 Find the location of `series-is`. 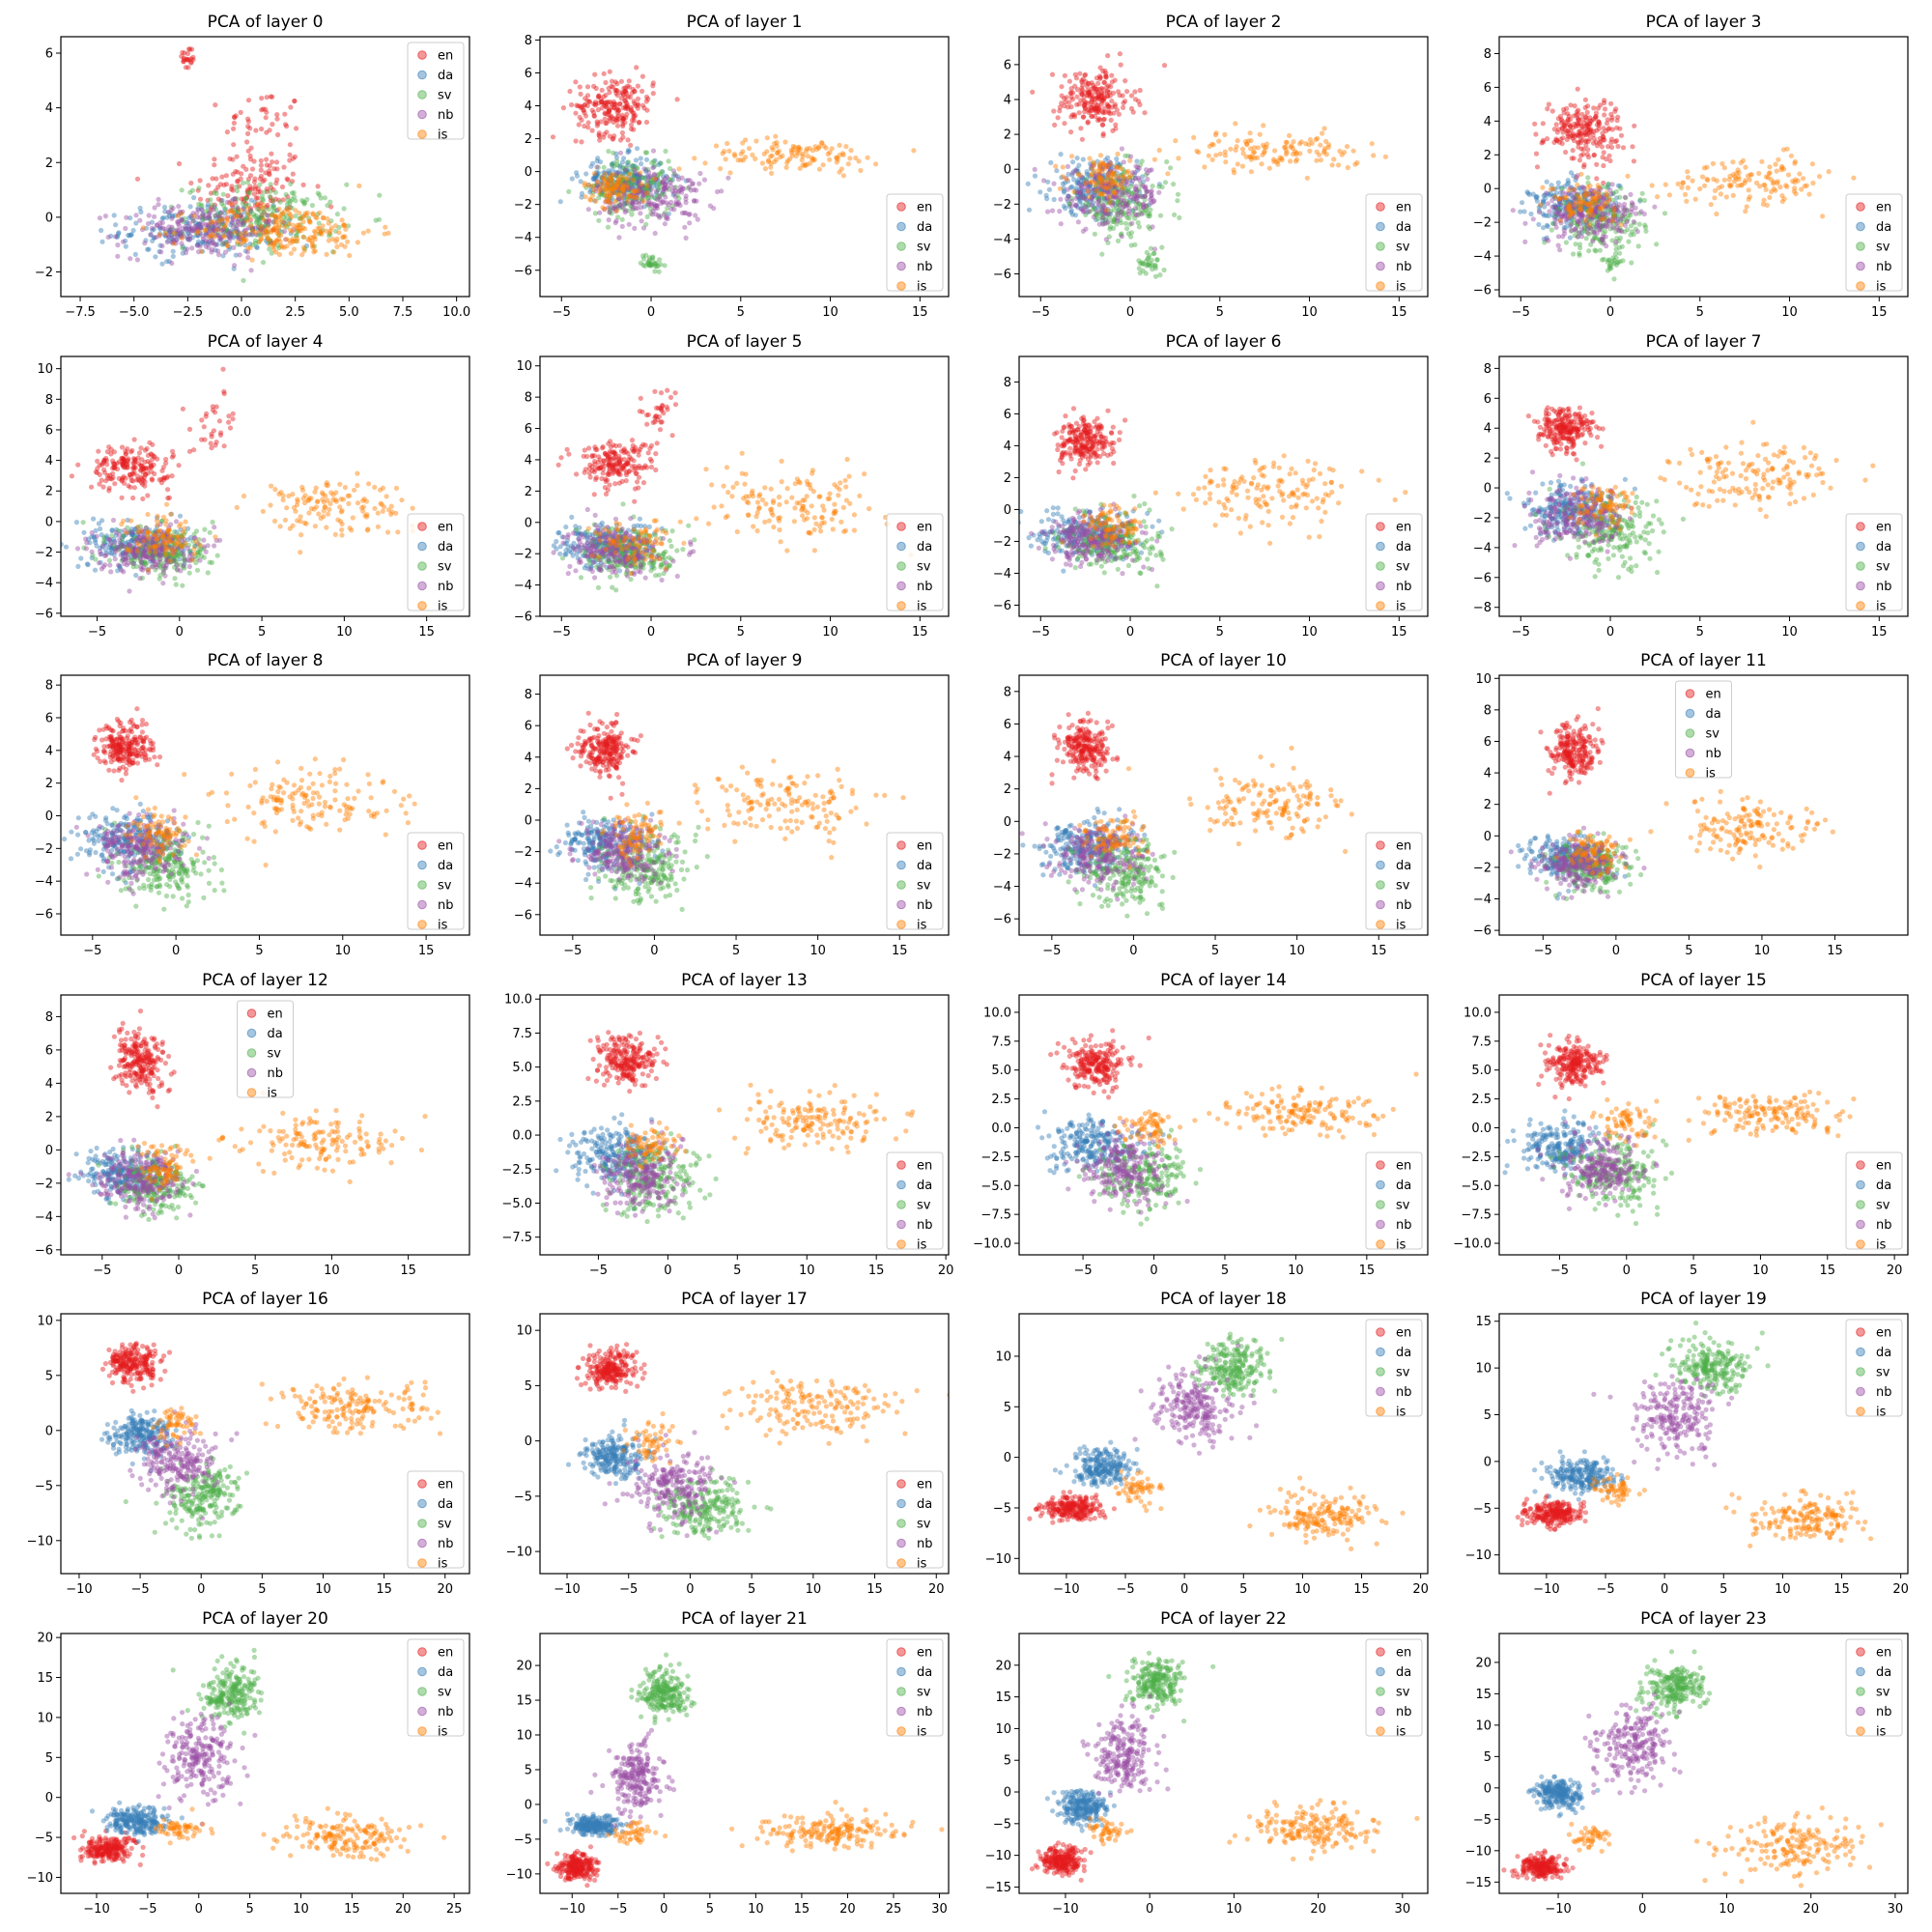

series-is is located at coordinates (265, 223).